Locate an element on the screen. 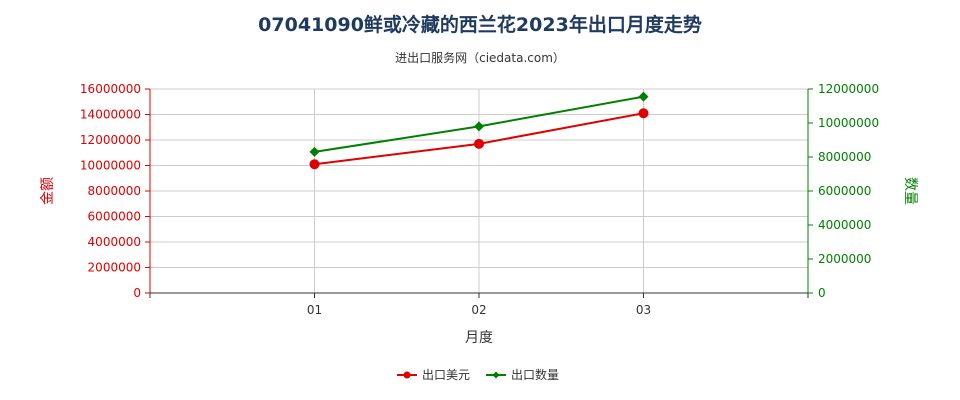 The height and width of the screenshot is (400, 960). tick-label-left: 4000000 is located at coordinates (114, 242).